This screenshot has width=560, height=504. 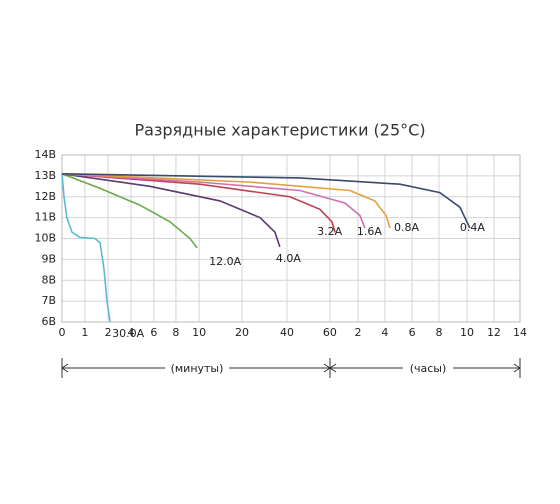 I want to click on y-tick-label: 8В, so click(x=48, y=279).